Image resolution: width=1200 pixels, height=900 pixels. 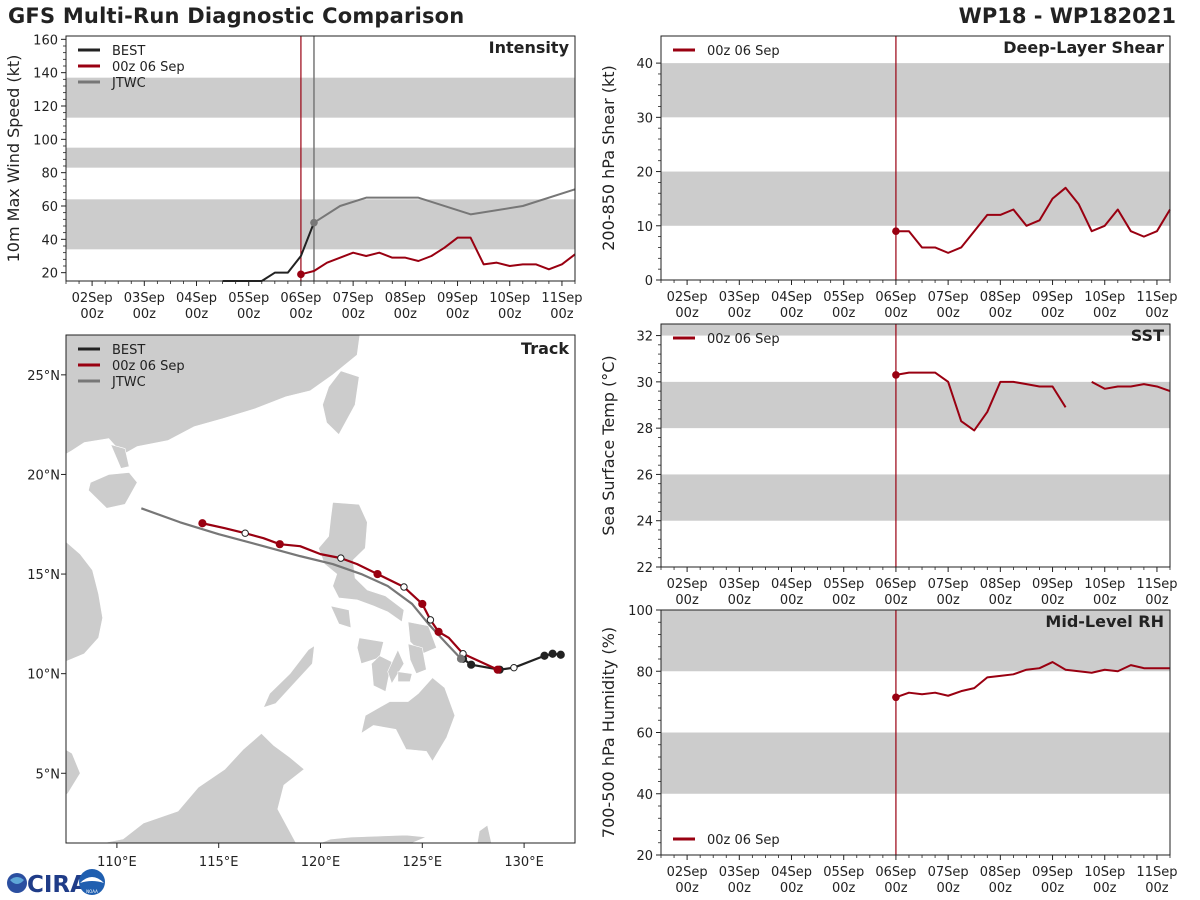 I want to click on sst-xtick-label: 11Sep, so click(x=1156, y=584).